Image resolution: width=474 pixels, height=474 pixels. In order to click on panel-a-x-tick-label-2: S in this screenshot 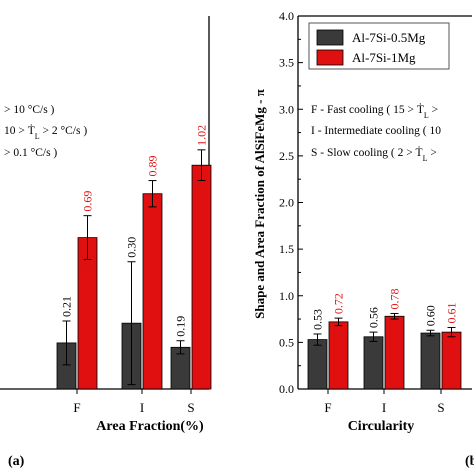, I will do `click(190, 407)`.